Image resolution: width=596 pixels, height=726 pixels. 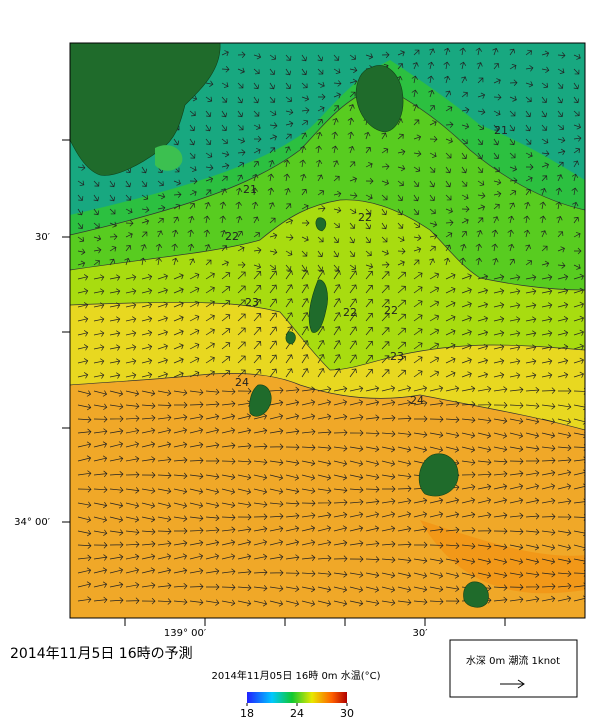 What do you see at coordinates (232, 236) in the screenshot?
I see `contour-label: 22` at bounding box center [232, 236].